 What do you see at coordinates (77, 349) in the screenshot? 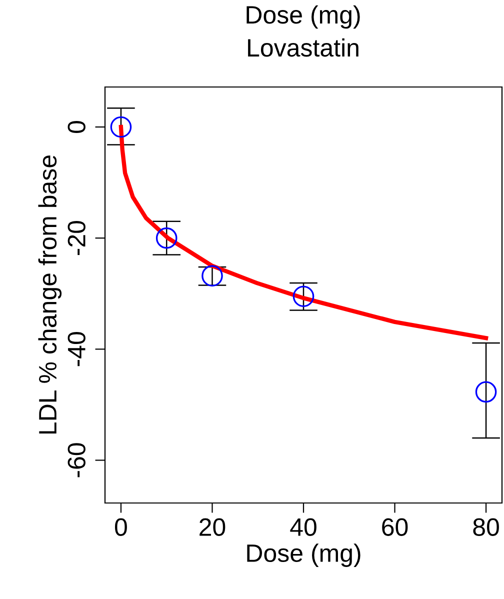
I see `y-tick-label: -40` at bounding box center [77, 349].